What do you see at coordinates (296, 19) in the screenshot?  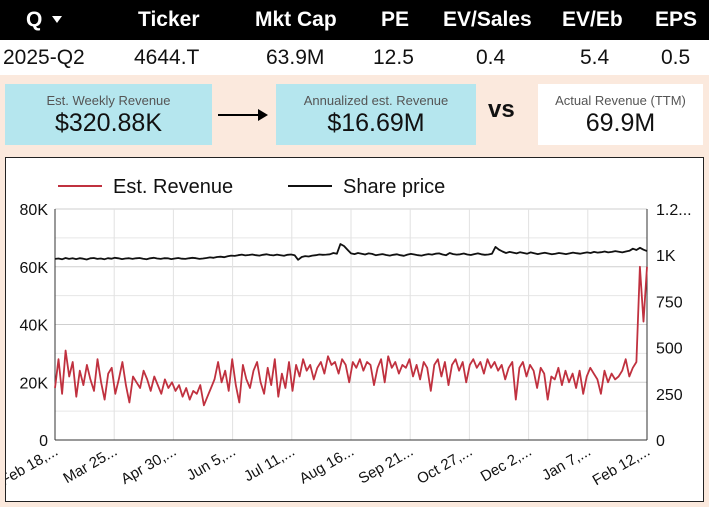 I see `mktcap-column-header: Mkt Cap` at bounding box center [296, 19].